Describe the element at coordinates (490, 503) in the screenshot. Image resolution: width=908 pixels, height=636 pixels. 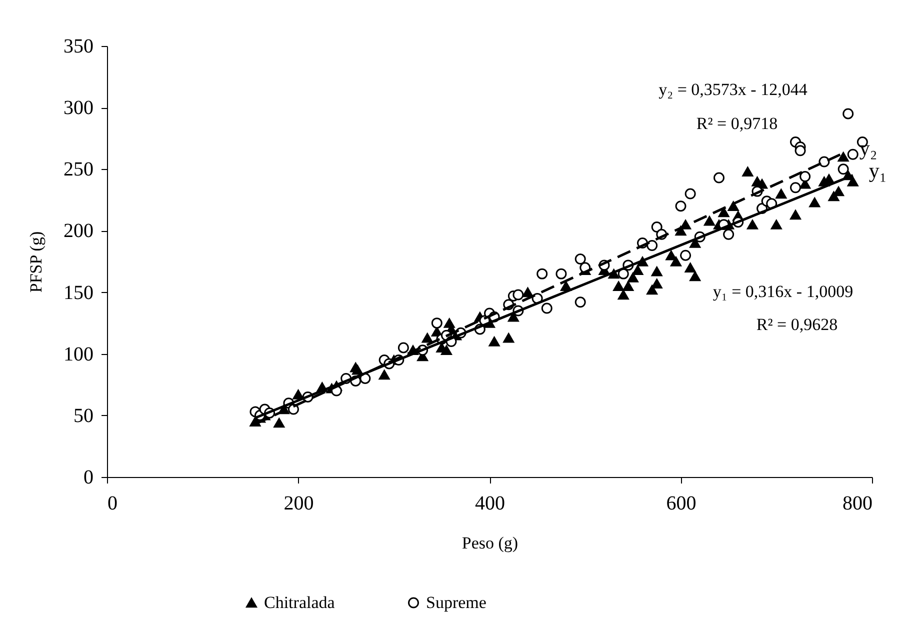
I see `x-tick-label: 400` at that location.